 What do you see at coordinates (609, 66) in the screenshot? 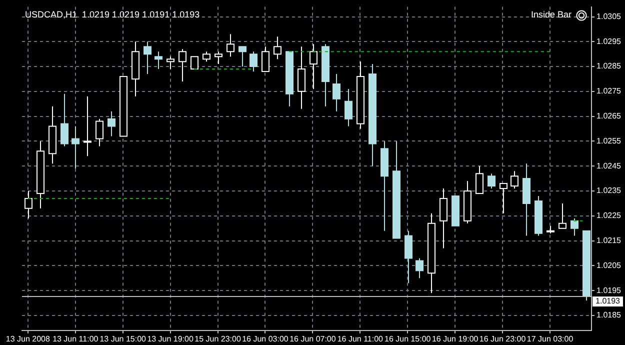
I see `y-tick-label: 1.0285` at bounding box center [609, 66].